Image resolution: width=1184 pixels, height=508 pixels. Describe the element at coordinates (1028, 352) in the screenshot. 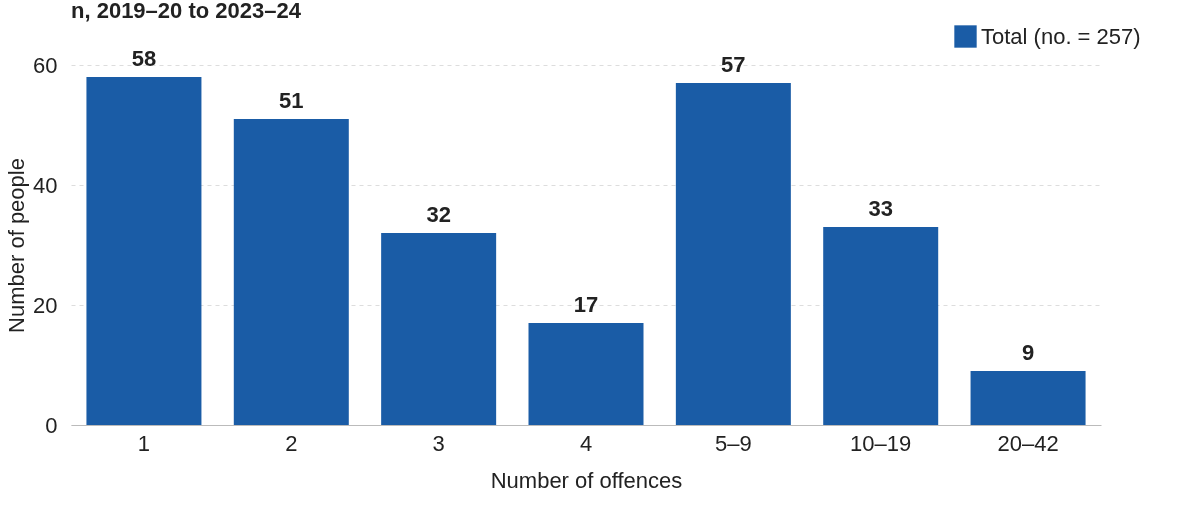

I see `data-label: 9` at that location.